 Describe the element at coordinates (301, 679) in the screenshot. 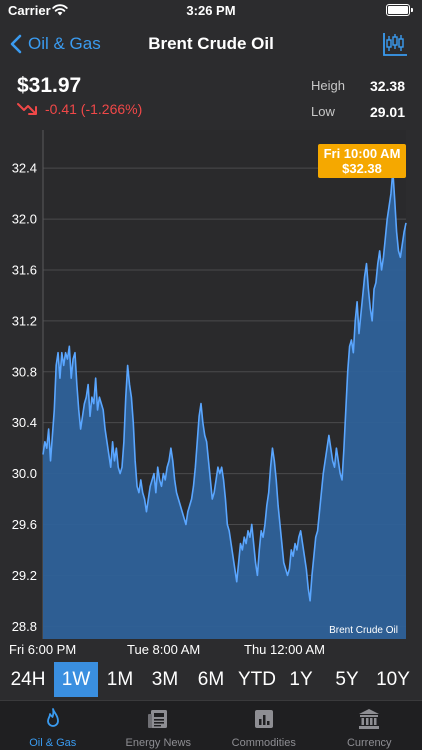

I see `range-1y: 1Y` at that location.